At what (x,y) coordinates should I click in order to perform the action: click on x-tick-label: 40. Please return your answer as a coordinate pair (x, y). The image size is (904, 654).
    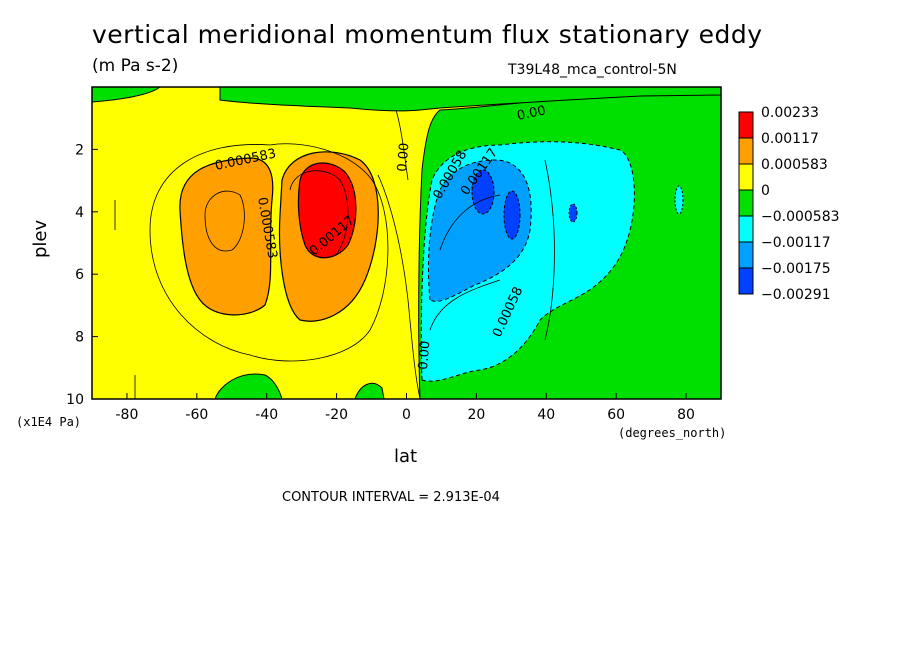
    Looking at the image, I should click on (546, 415).